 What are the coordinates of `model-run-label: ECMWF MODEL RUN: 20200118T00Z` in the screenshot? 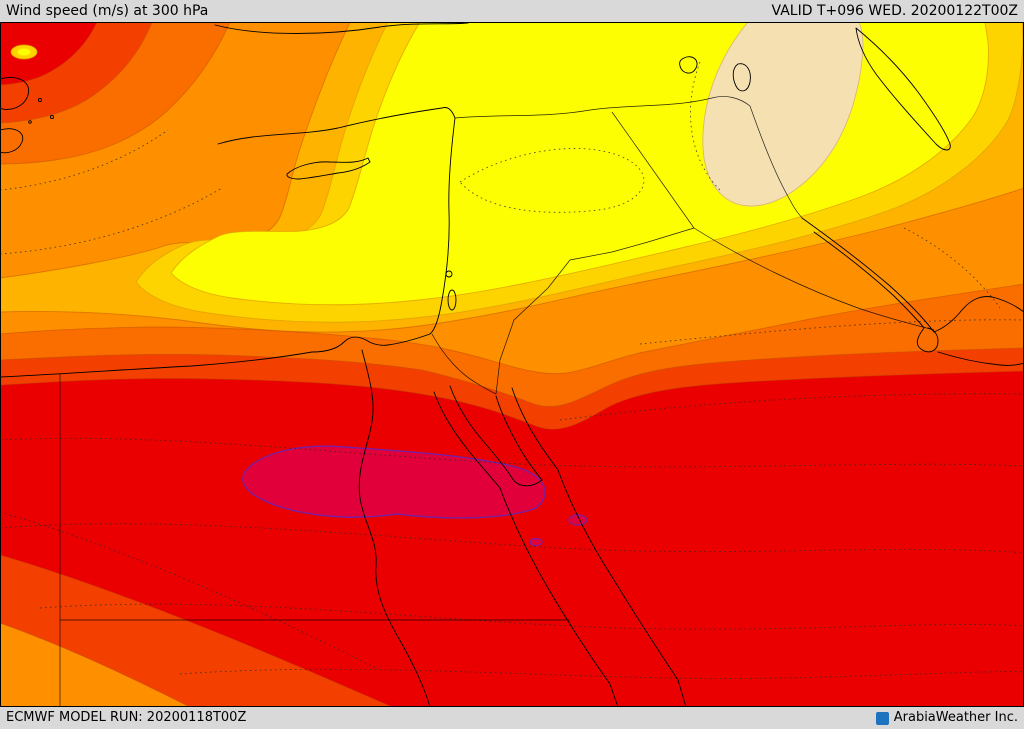 It's located at (126, 717).